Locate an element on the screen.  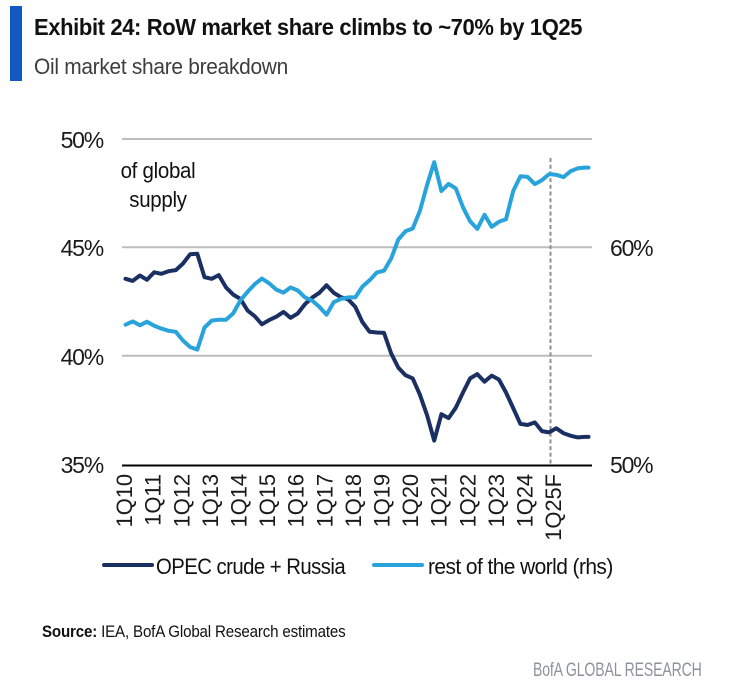
svg-text: 1Q15 is located at coordinates (267, 500).